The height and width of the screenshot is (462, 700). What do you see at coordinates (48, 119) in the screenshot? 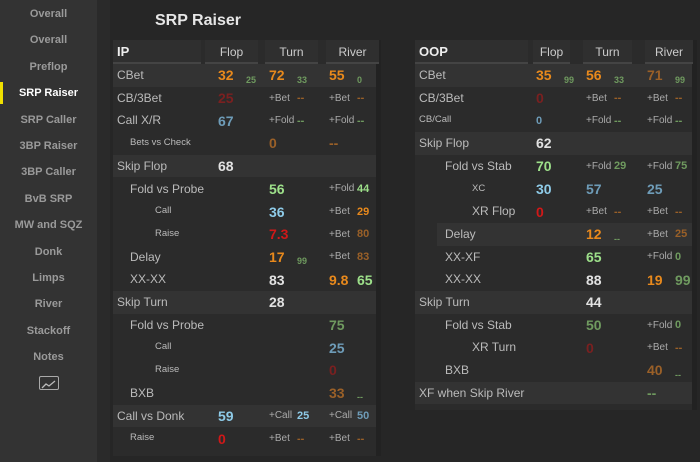
I see `sidebar-item-srp-caller: SRP Caller` at bounding box center [48, 119].